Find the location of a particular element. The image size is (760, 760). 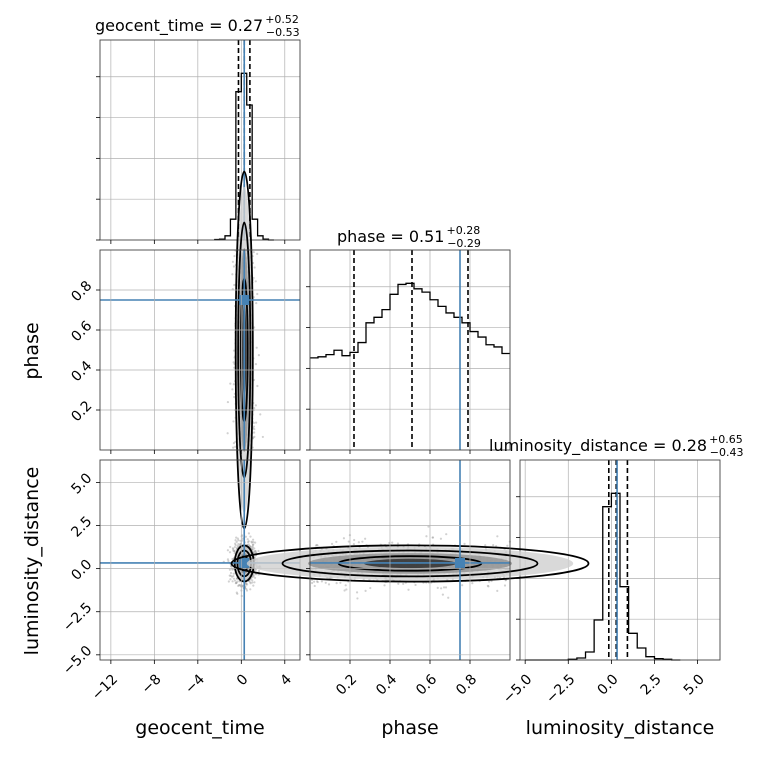

xtick-label: 0.6 is located at coordinates (426, 684).